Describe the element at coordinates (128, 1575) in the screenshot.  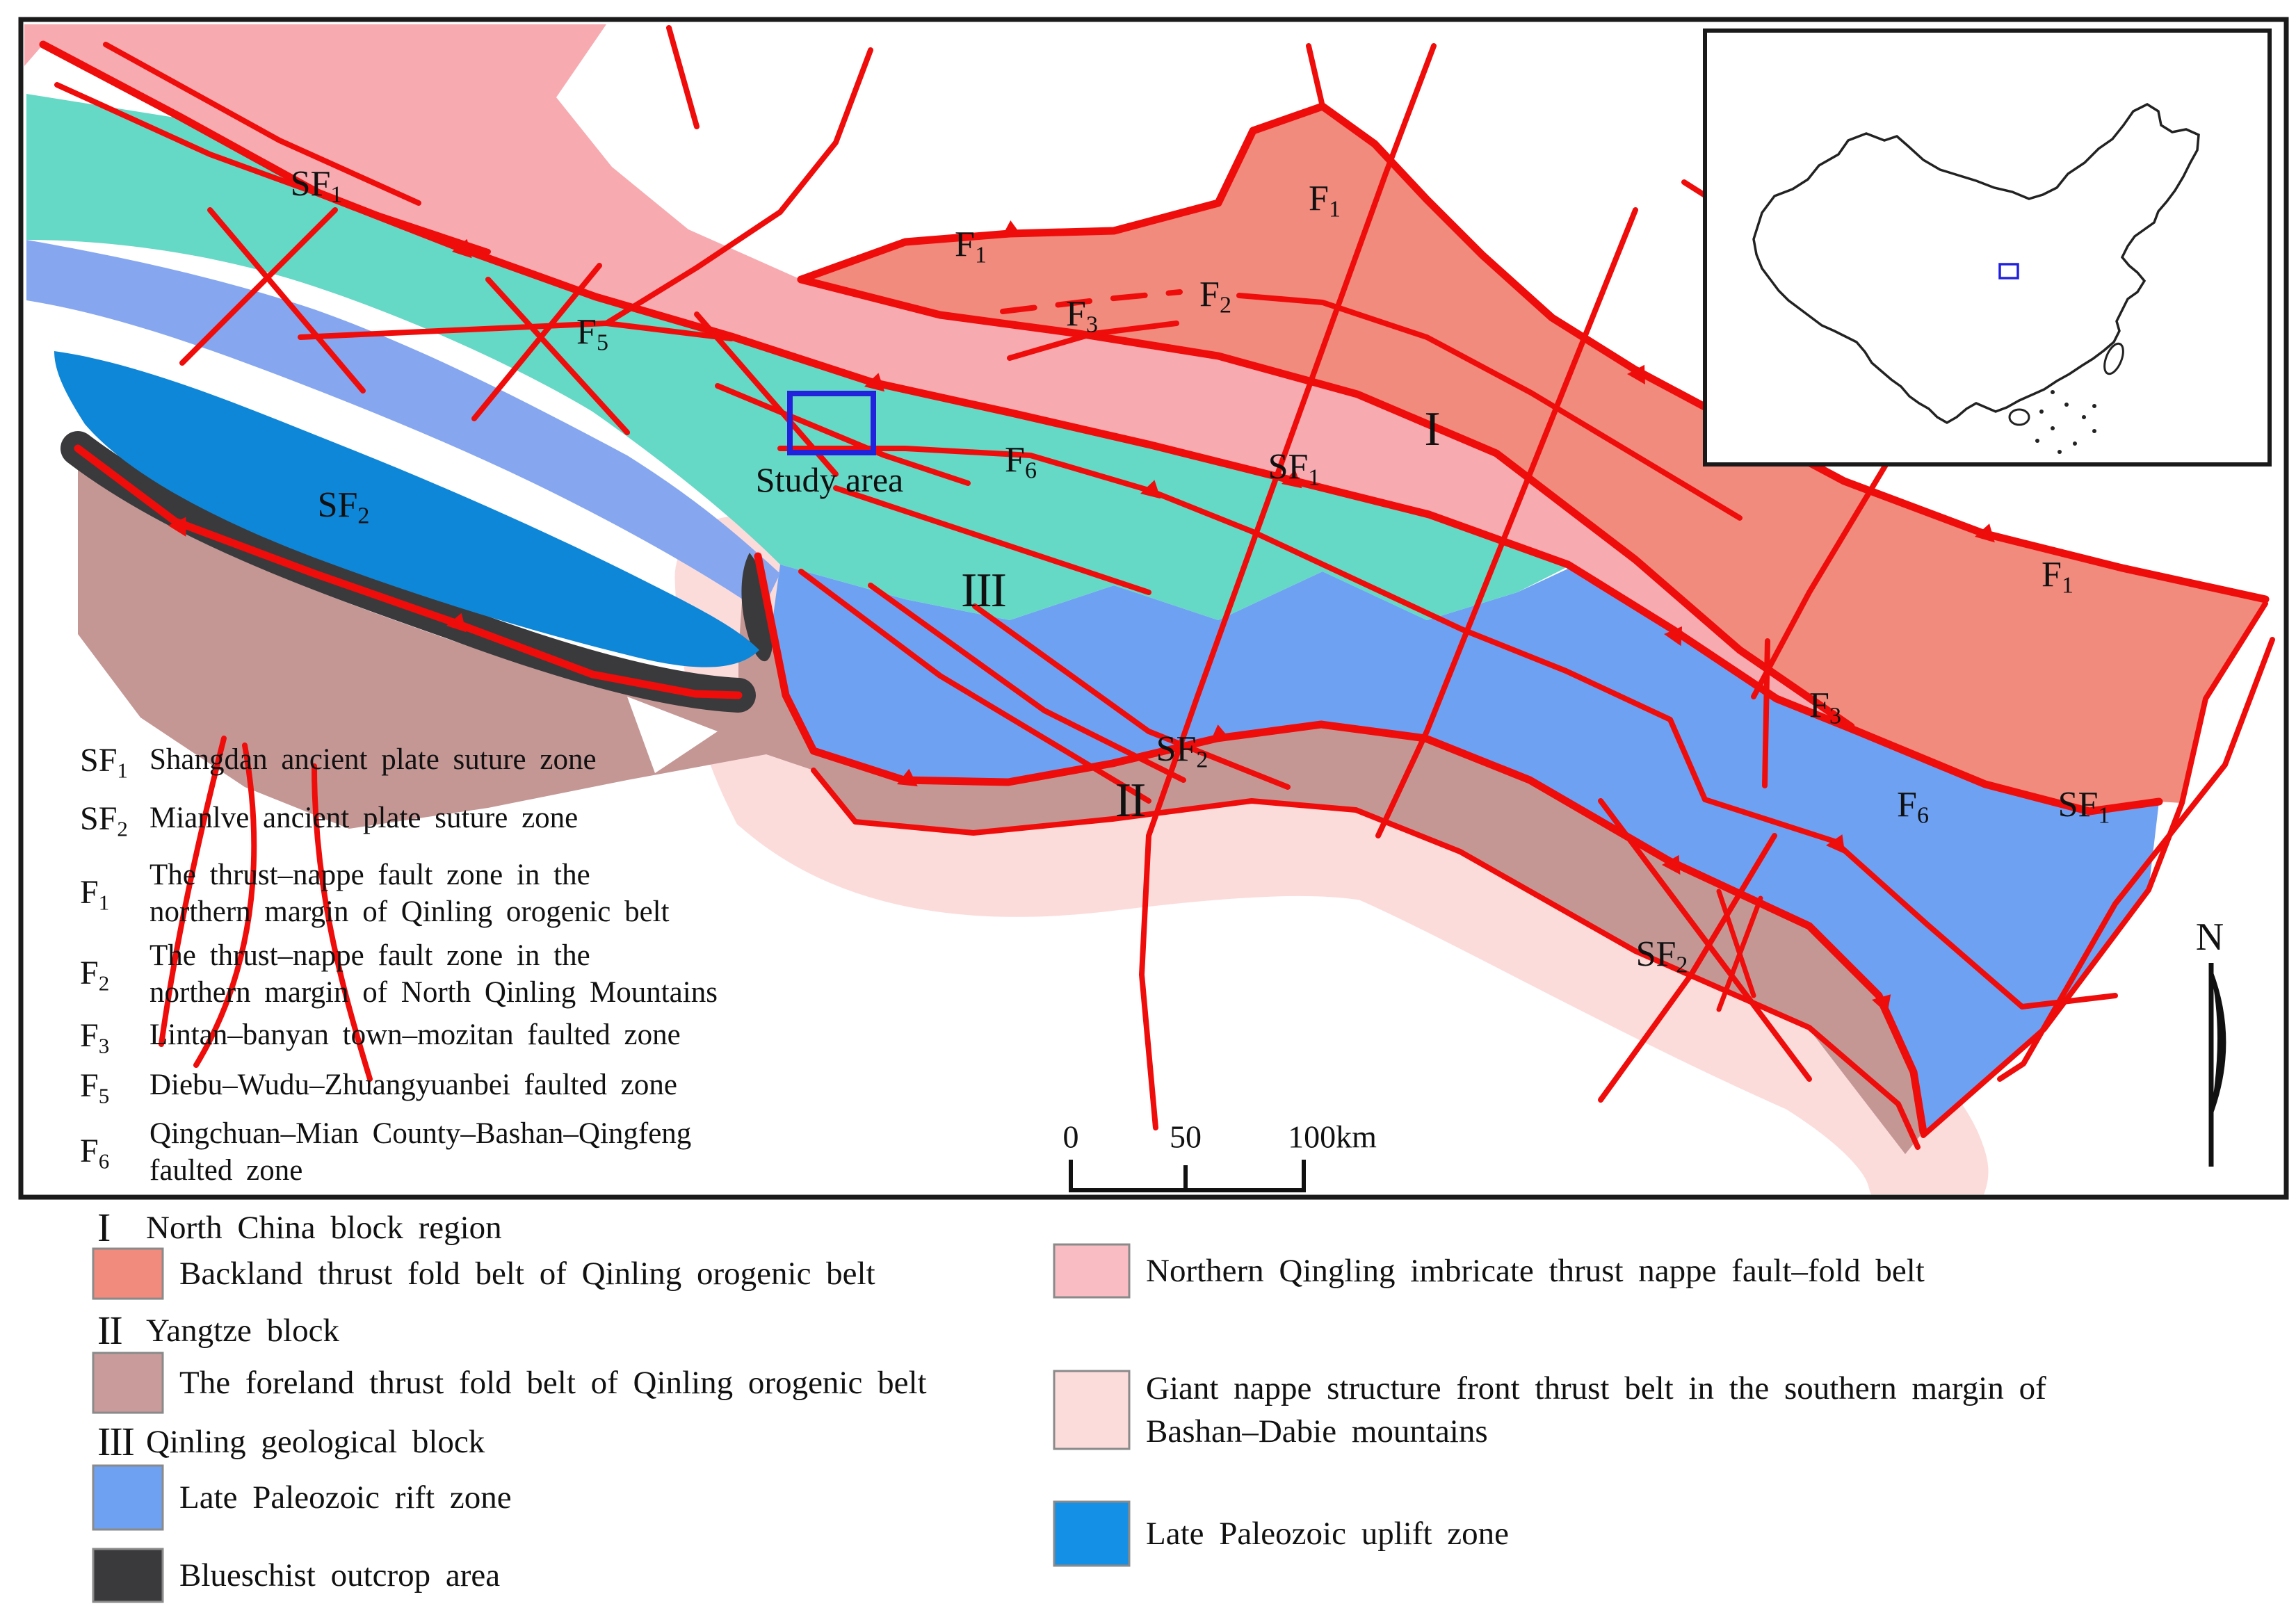
I see `swatch-blueschist` at that location.